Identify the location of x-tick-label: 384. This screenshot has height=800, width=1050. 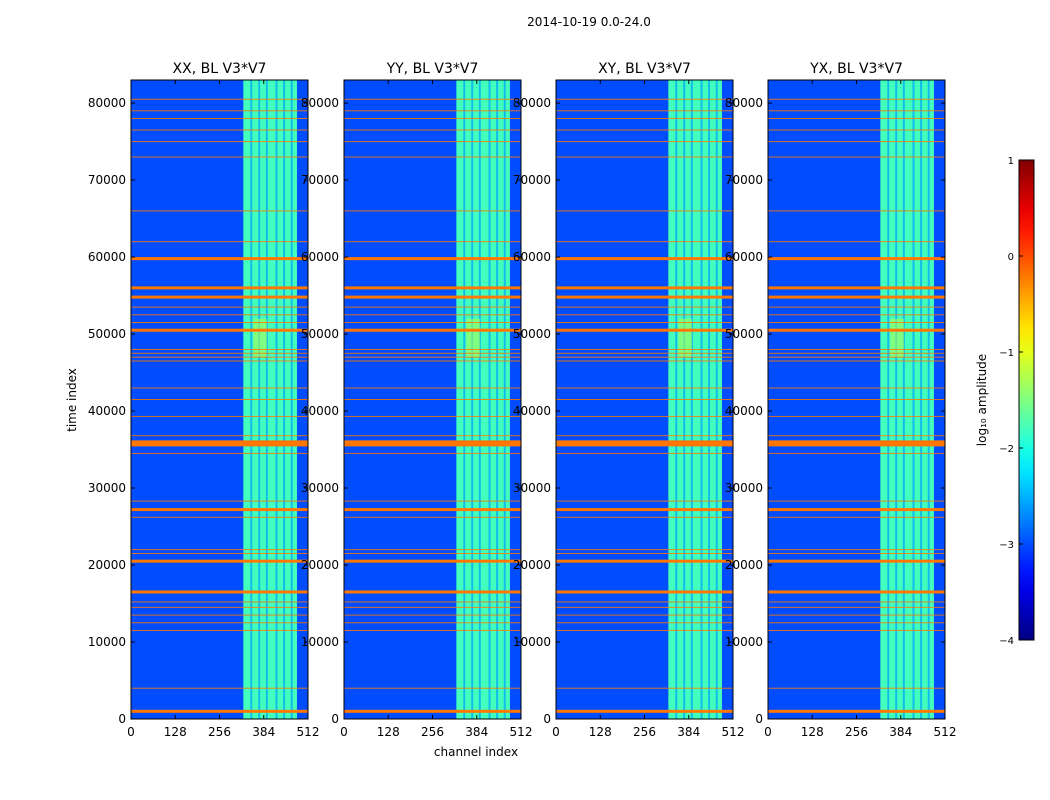
(688, 732).